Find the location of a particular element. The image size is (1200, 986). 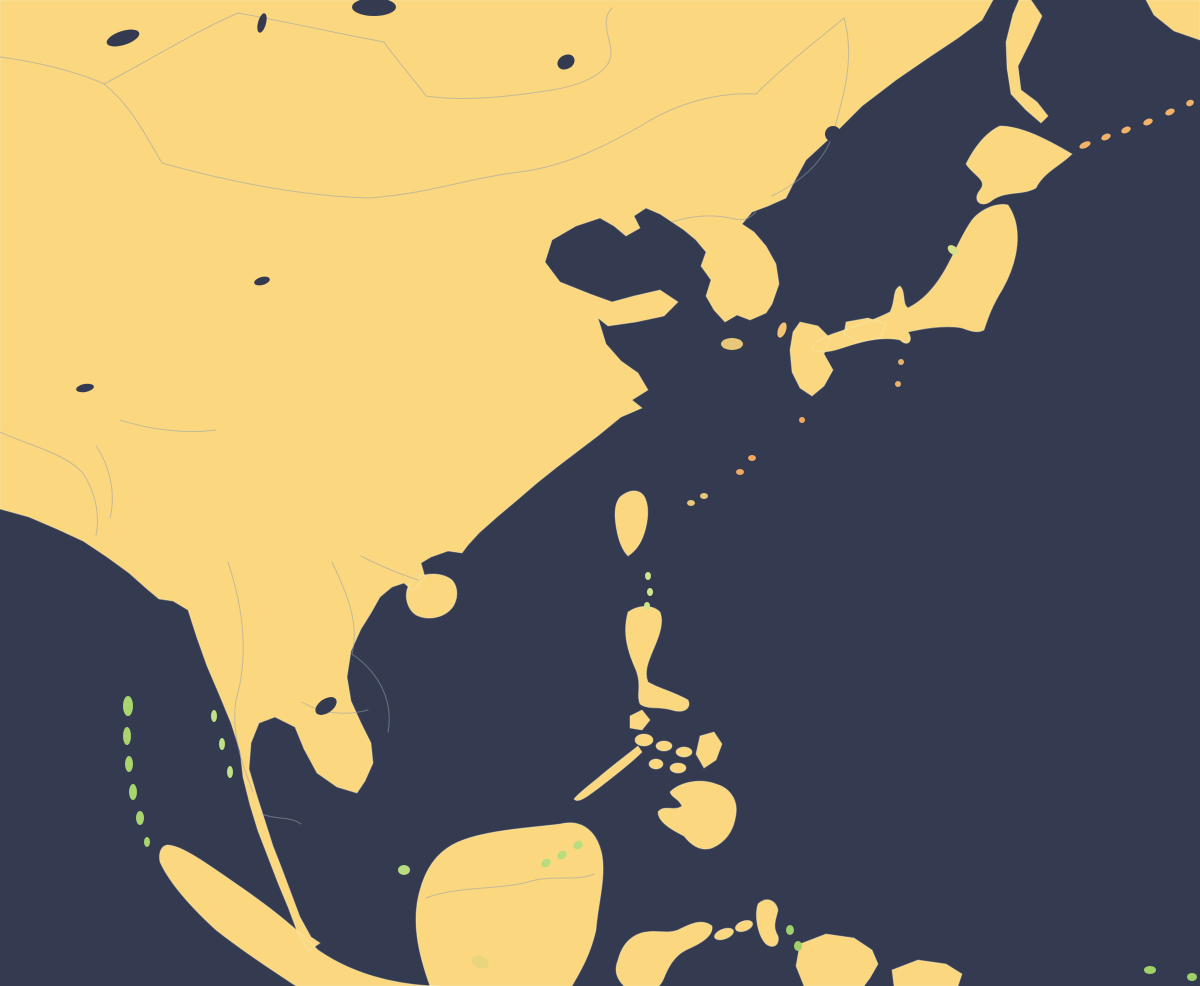

border-bangladesh is located at coordinates (104, 482).